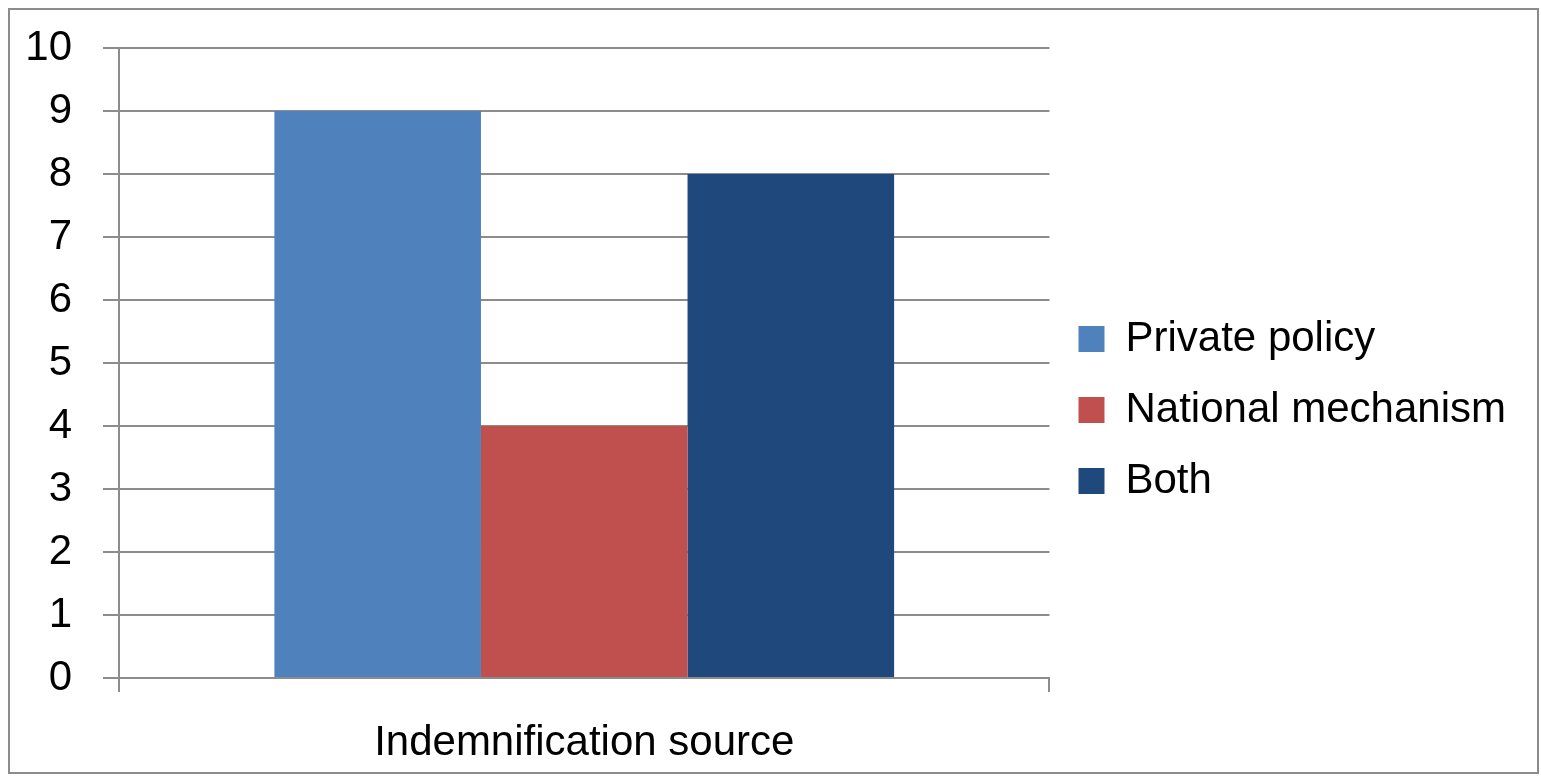 This screenshot has width=1541, height=776. Describe the element at coordinates (60, 108) in the screenshot. I see `y-tick-label: 9` at that location.